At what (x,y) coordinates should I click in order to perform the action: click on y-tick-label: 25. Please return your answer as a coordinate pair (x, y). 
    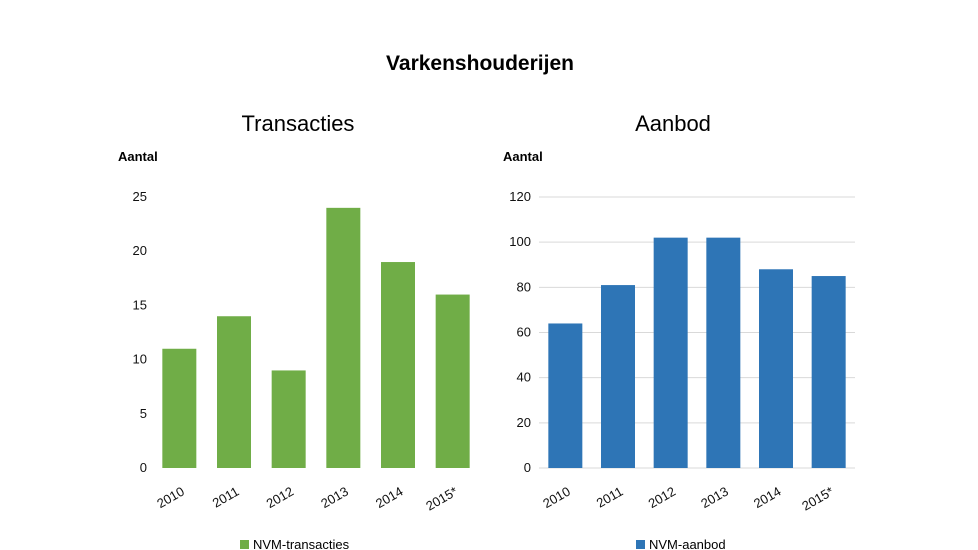
    Looking at the image, I should click on (140, 196).